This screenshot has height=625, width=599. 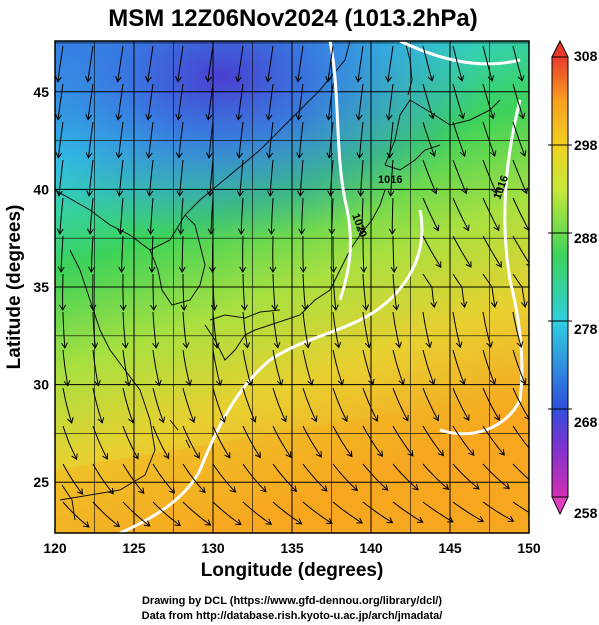 What do you see at coordinates (586, 329) in the screenshot?
I see `colorbar-label: 278` at bounding box center [586, 329].